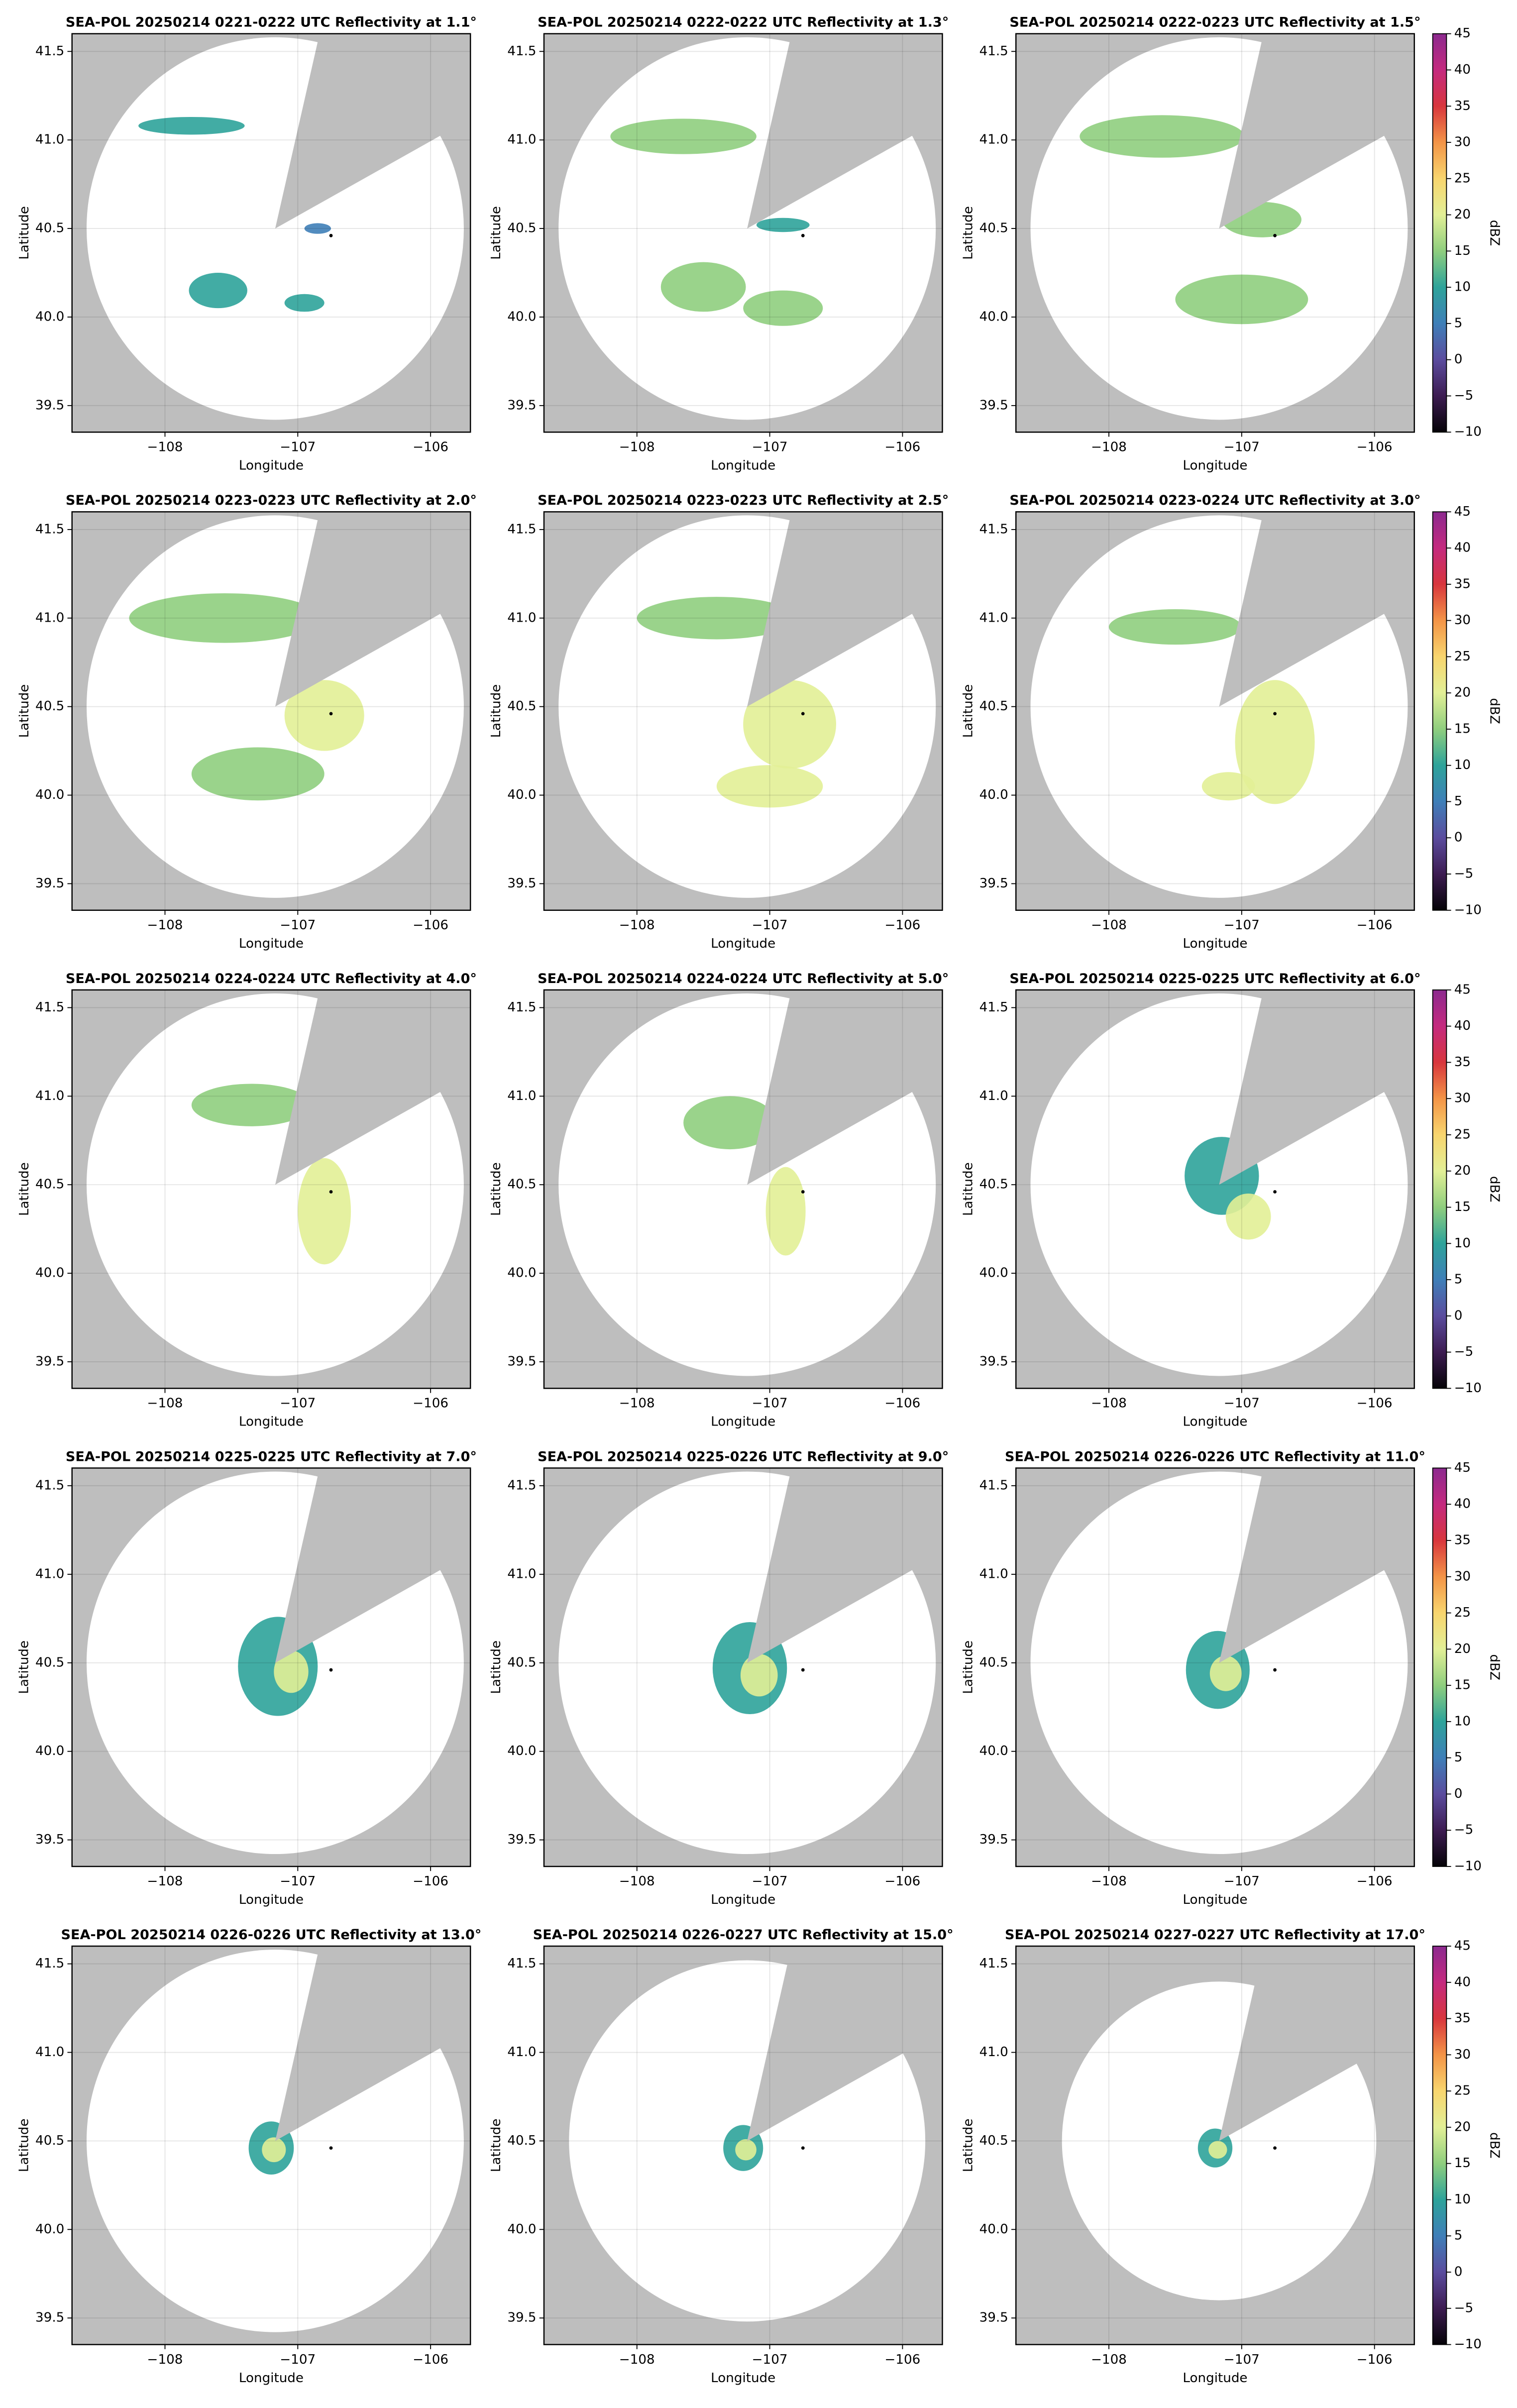  Describe the element at coordinates (1468, 1866) in the screenshot. I see `colorbar-tick-label: −10` at that location.